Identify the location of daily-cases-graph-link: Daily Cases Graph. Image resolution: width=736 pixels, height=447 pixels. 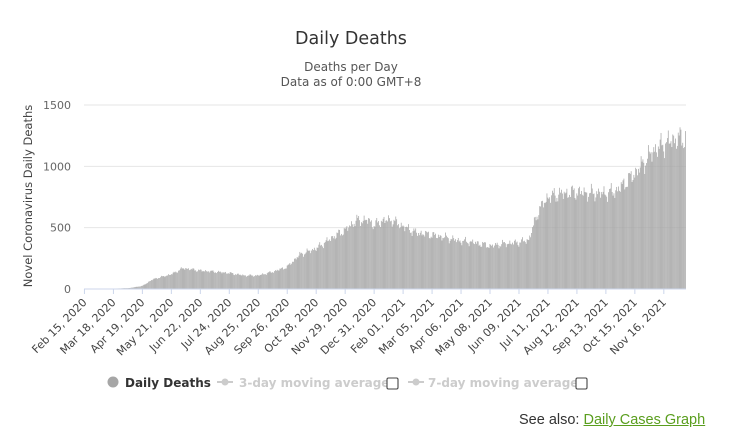
(644, 420).